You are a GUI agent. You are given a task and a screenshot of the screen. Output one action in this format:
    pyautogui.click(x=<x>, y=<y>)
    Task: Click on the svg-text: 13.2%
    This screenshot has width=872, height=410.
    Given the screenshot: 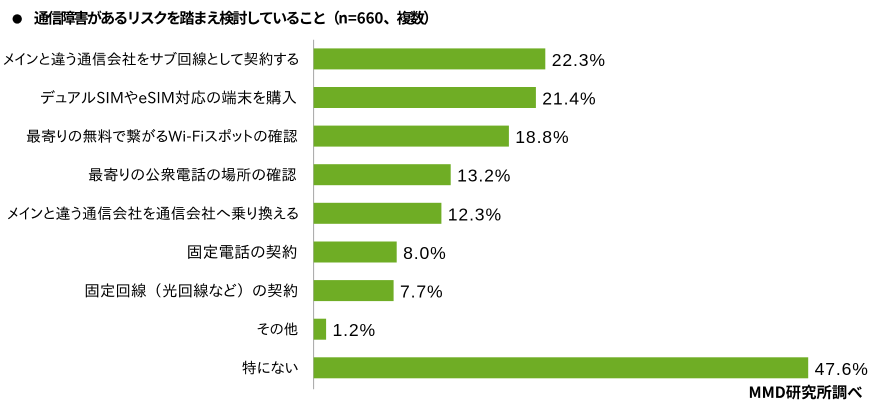 What is the action you would take?
    pyautogui.click(x=484, y=176)
    